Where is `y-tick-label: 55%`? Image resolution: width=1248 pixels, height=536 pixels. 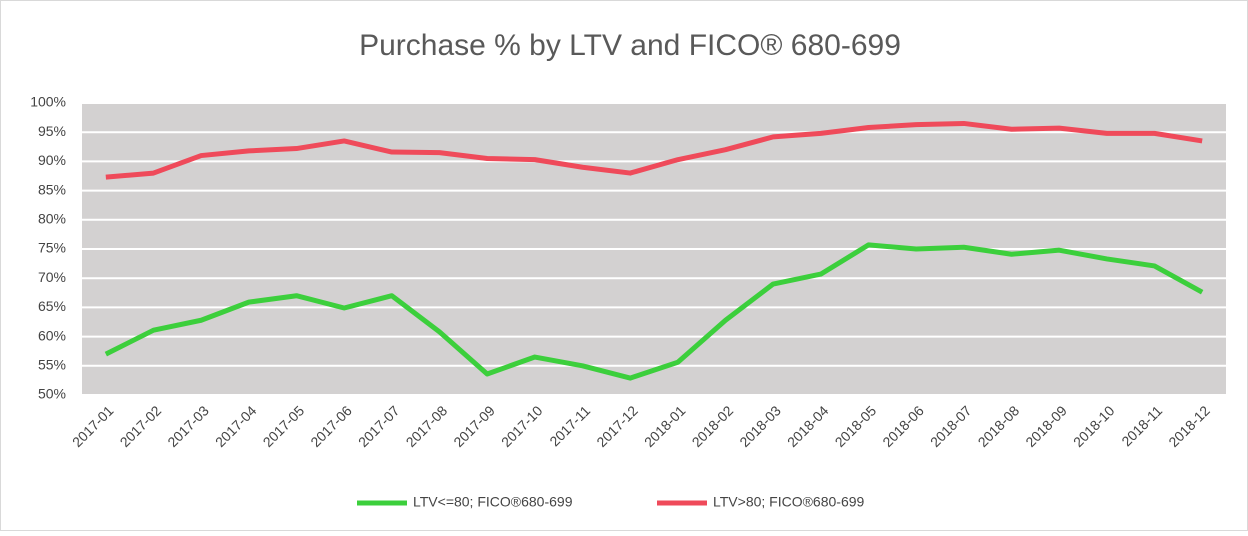
y-tick-label: 55% is located at coordinates (52, 365).